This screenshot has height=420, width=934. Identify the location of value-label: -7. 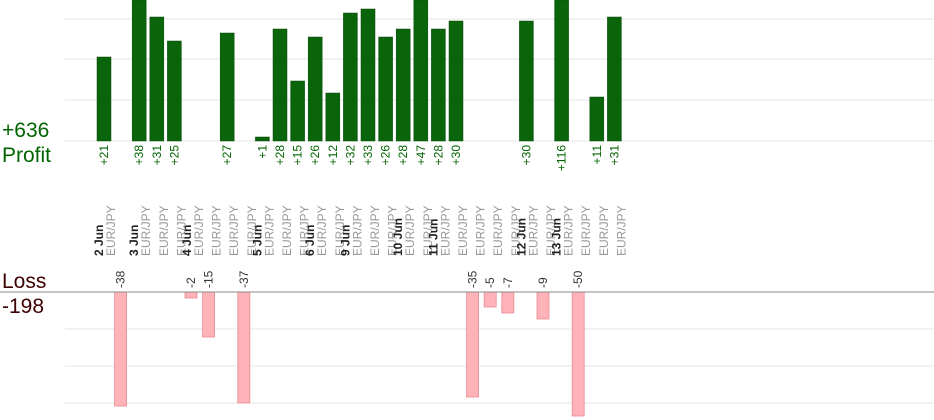
(508, 282).